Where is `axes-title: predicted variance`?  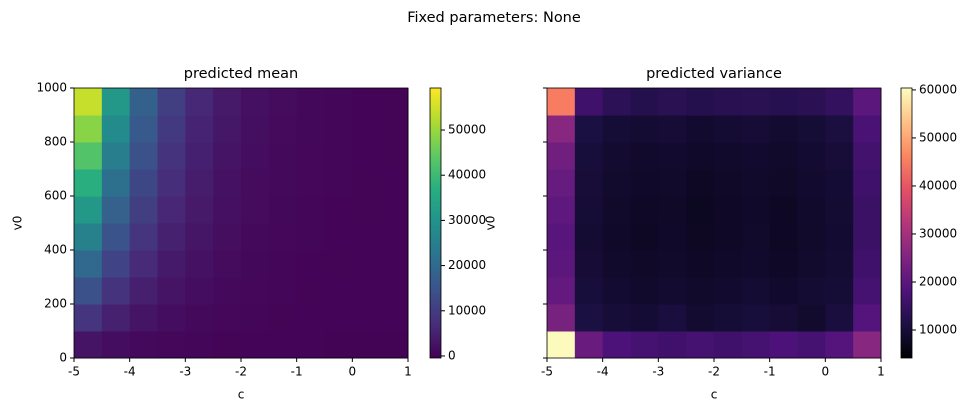 axes-title: predicted variance is located at coordinates (714, 74).